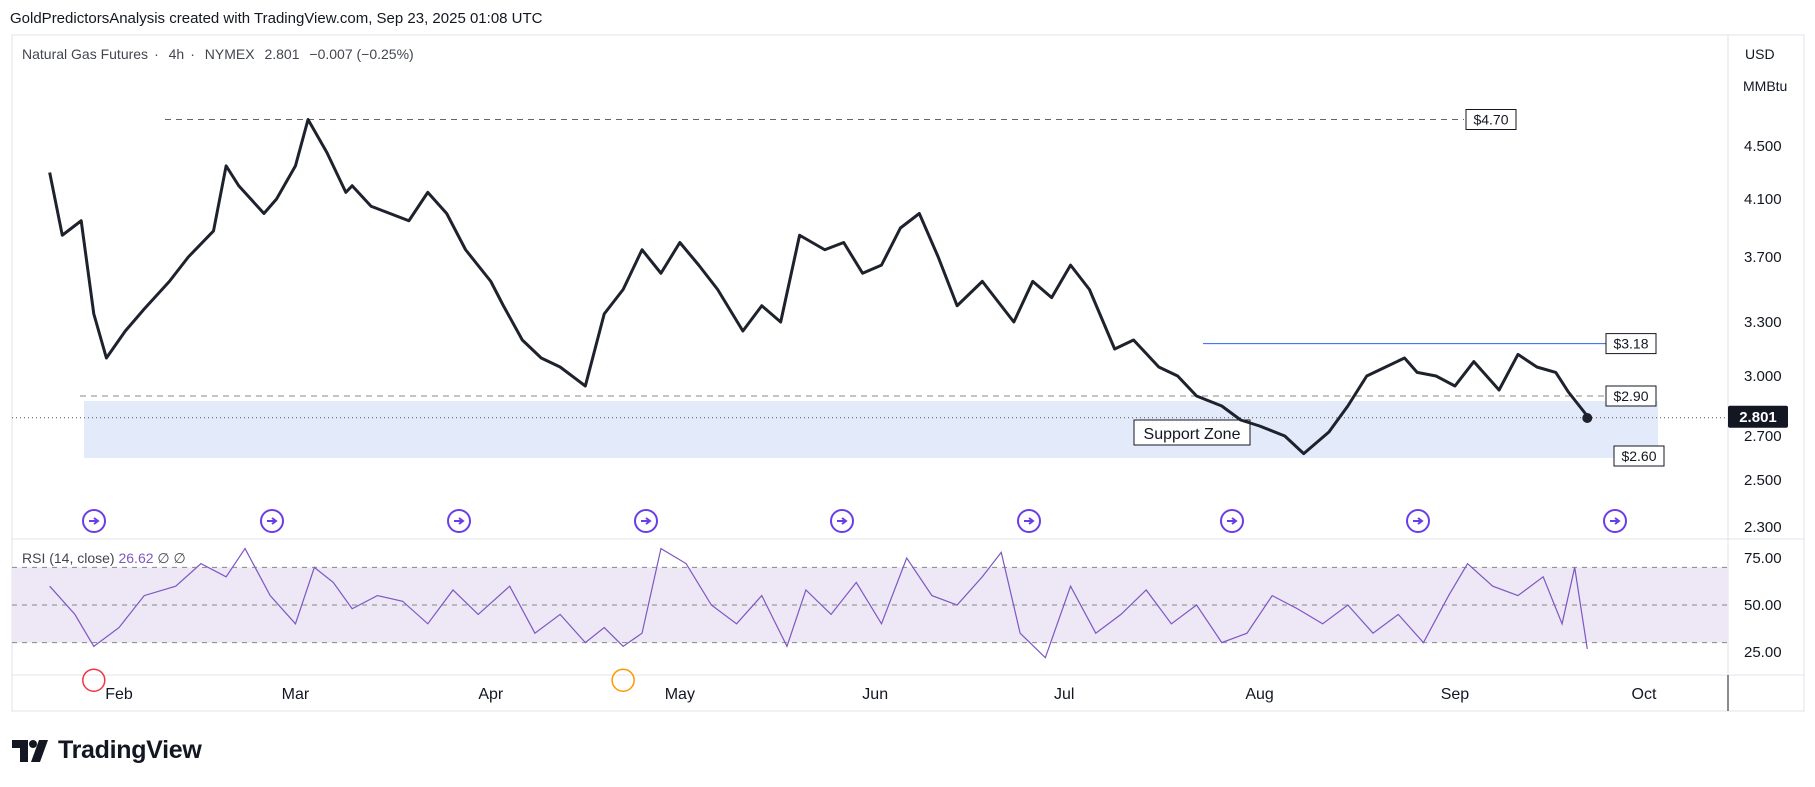  Describe the element at coordinates (130, 750) in the screenshot. I see `tradingview-wordmark: TradingView` at that location.